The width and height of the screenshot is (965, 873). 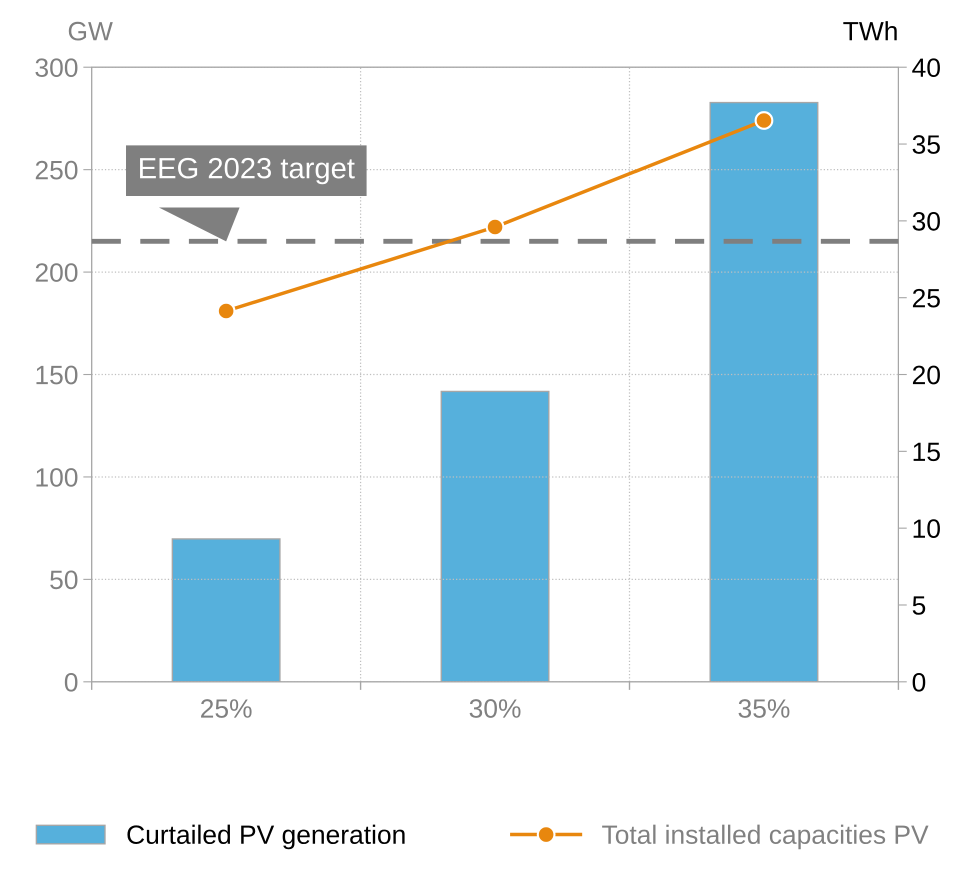 I want to click on y2-tick-label: 5, so click(x=919, y=605).